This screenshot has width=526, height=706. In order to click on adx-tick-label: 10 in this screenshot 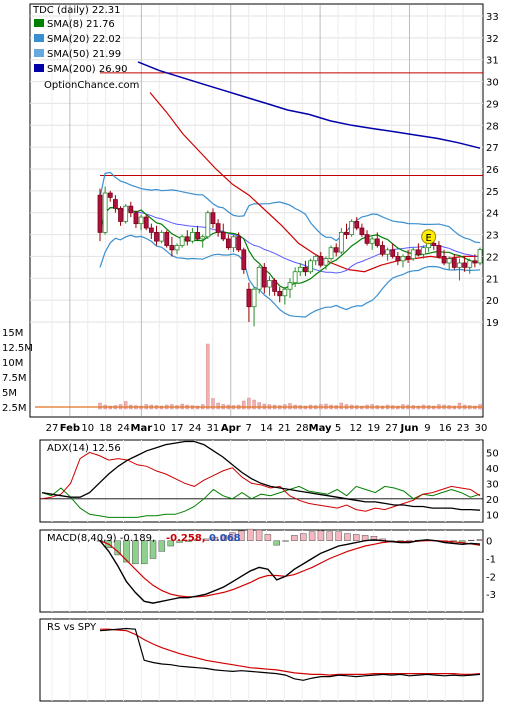, I will do `click(492, 515)`.